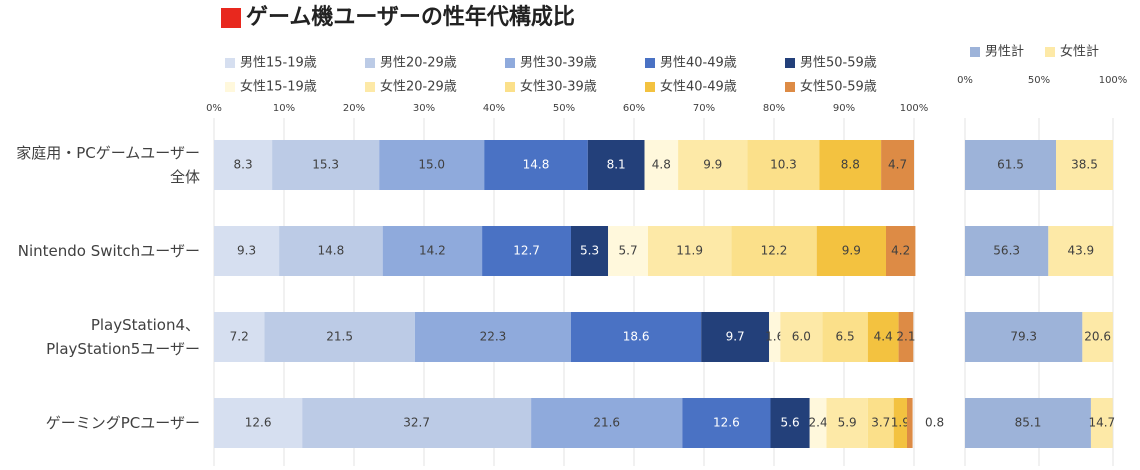  What do you see at coordinates (1039, 80) in the screenshot?
I see `x-tick-label: 50%` at bounding box center [1039, 80].